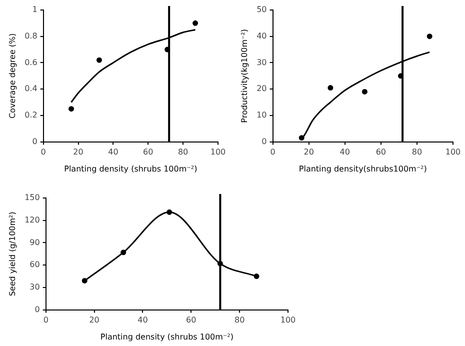  Describe the element at coordinates (12, 76) in the screenshot. I see `y-axis-title: Coverage degree (%)` at that location.